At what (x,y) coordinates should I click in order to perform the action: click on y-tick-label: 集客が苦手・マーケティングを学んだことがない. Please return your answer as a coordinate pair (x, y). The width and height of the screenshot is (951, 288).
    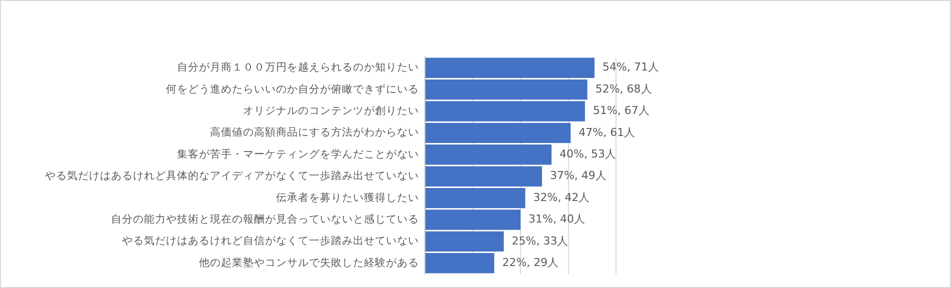
    Looking at the image, I should click on (298, 153).